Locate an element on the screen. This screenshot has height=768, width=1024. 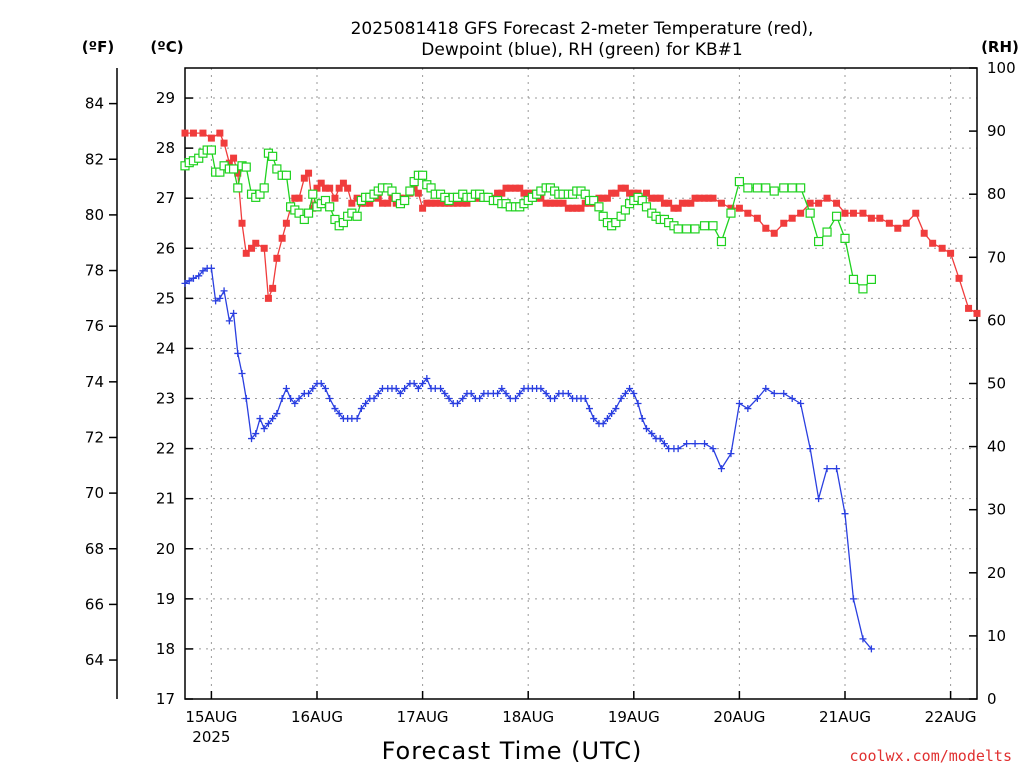
rh-series is located at coordinates (528, 219).